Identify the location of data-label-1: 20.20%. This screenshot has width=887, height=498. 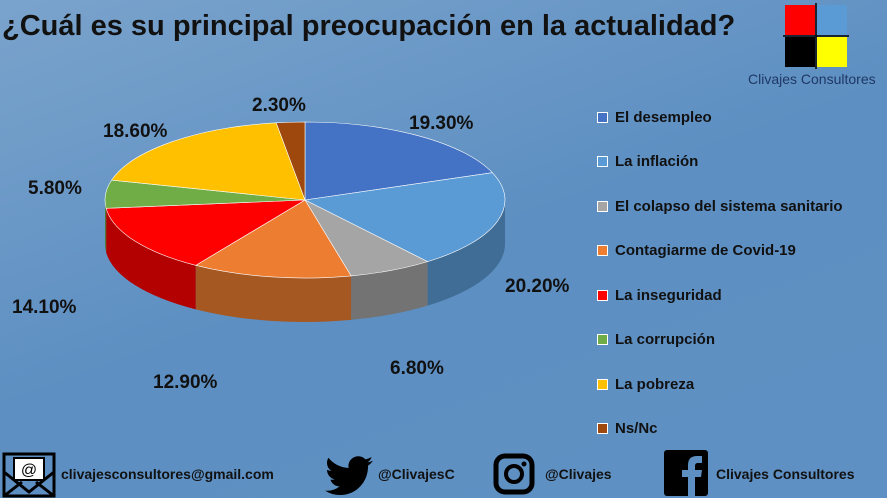
(537, 286).